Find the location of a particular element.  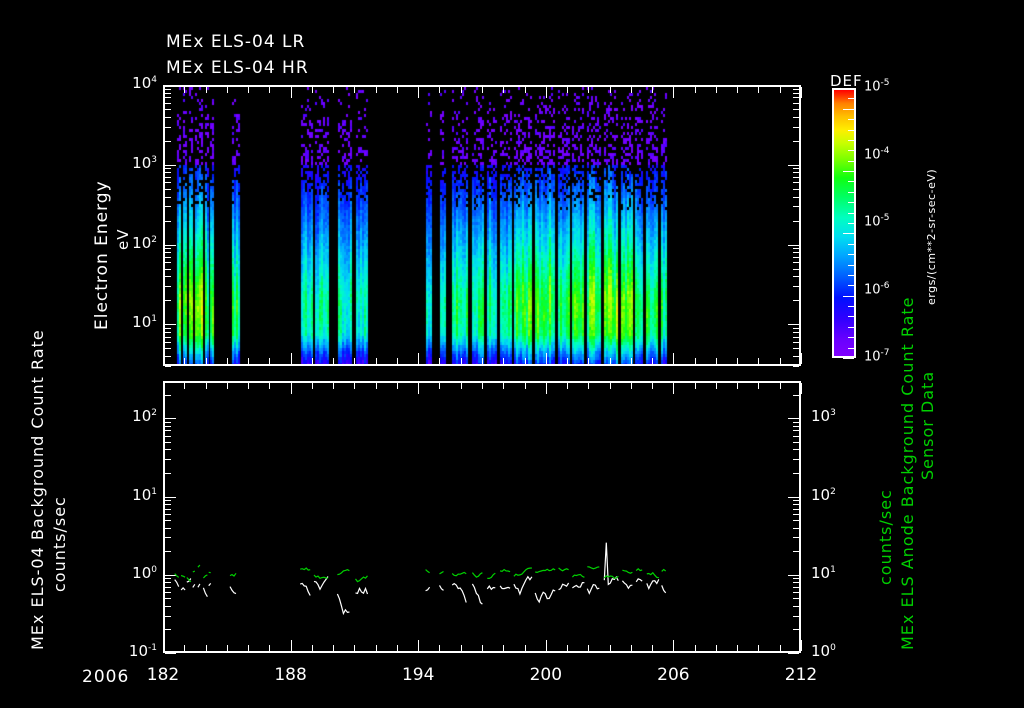

count-rate-ytick-label-right: 10³ is located at coordinates (823, 416).